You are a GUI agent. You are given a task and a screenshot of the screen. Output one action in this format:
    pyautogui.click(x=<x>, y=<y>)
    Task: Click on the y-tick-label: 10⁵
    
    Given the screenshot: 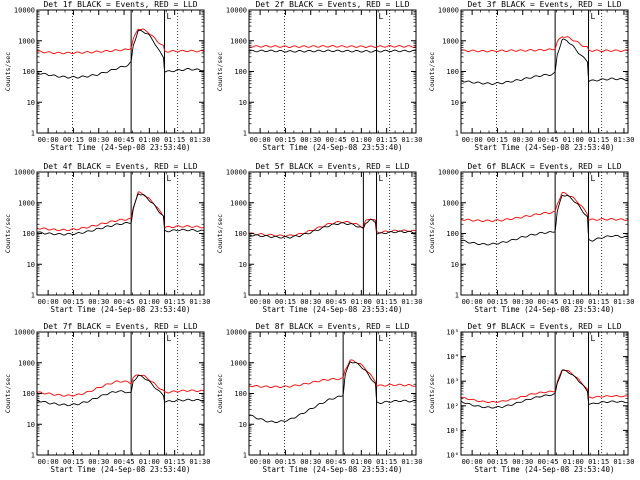 What is the action you would take?
    pyautogui.click(x=452, y=333)
    